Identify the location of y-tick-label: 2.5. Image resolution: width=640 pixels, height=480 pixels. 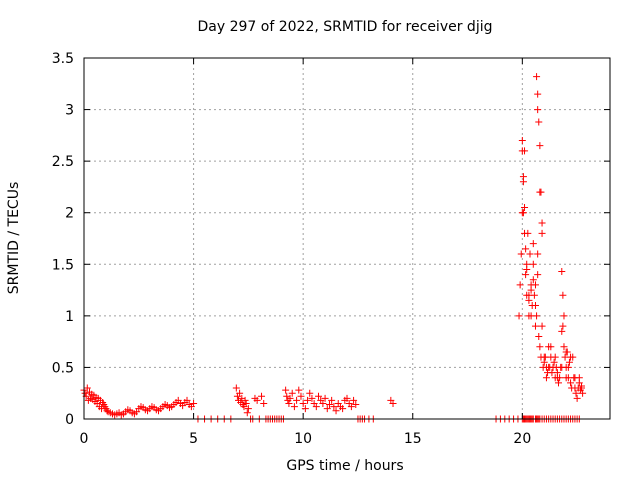
(63, 162).